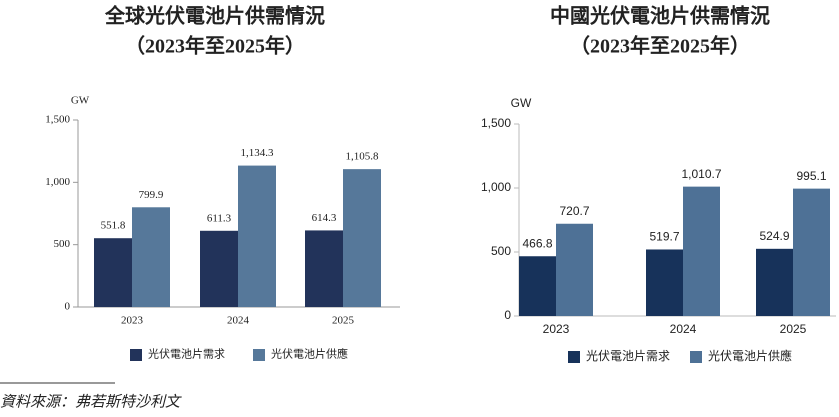 This screenshot has height=417, width=839. Describe the element at coordinates (324, 218) in the screenshot. I see `value-label: 614.3` at that location.